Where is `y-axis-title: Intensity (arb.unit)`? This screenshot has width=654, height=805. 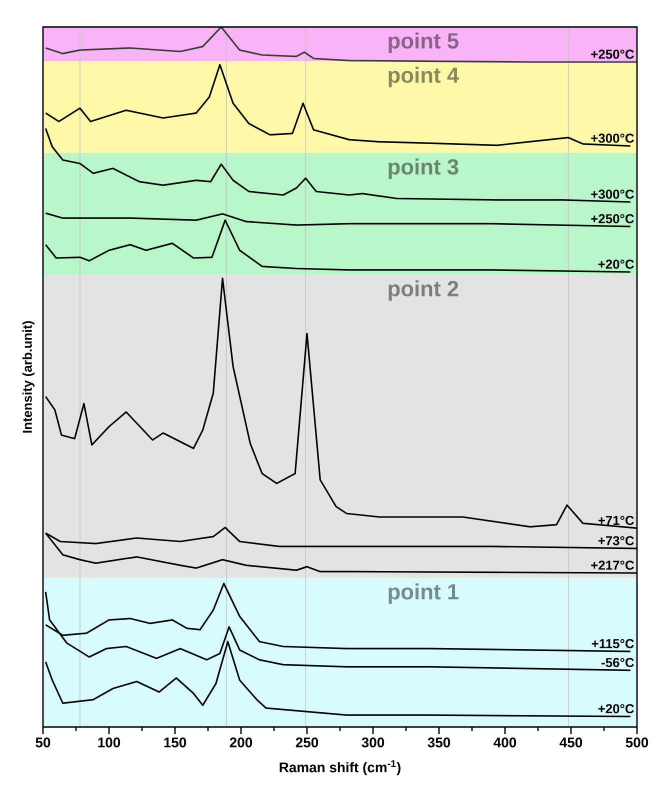 y-axis-title: Intensity (arb.unit) is located at coordinates (28, 377).